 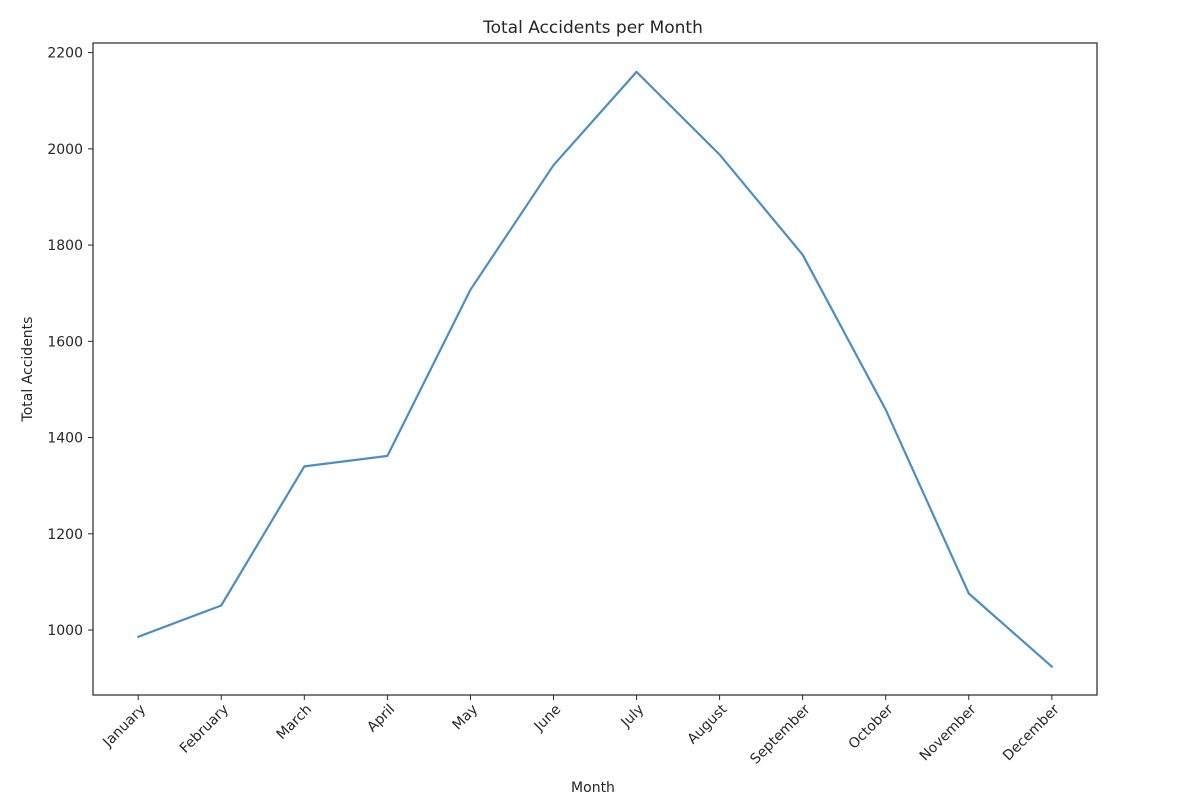 I want to click on x-tick-label: February, so click(x=204, y=729).